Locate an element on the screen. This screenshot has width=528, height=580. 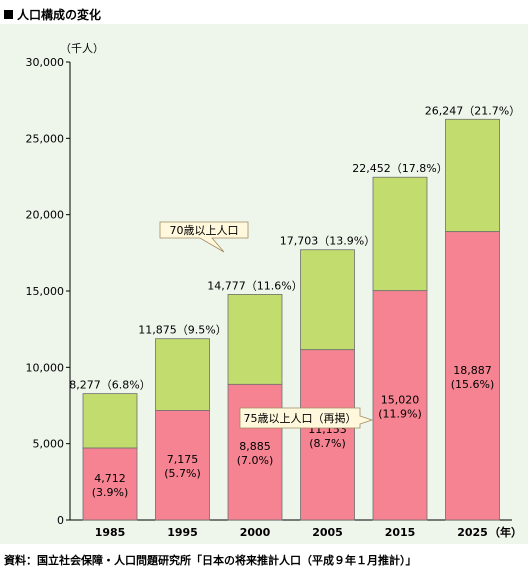
value-data-label: 7,175 is located at coordinates (183, 459).